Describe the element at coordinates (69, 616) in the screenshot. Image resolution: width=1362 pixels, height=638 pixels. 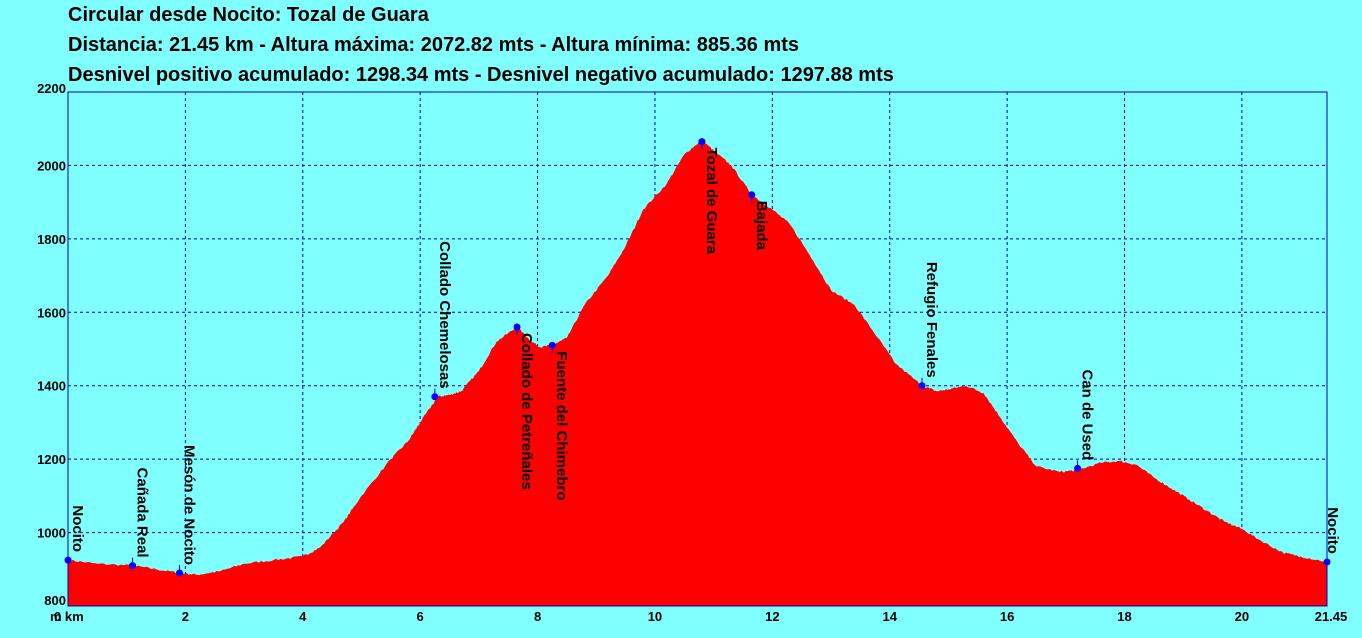
I see `x-tick-label: 0 km` at that location.